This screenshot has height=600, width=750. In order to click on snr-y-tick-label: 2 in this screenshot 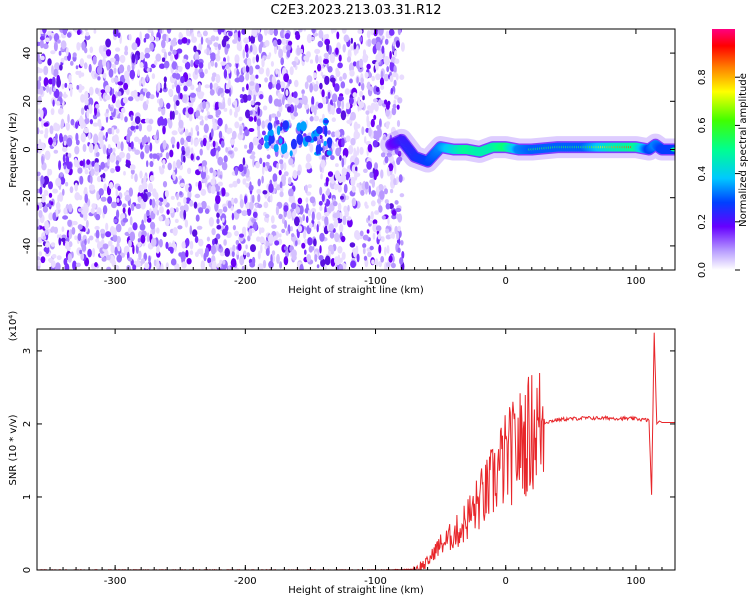, I will do `click(27, 424)`.